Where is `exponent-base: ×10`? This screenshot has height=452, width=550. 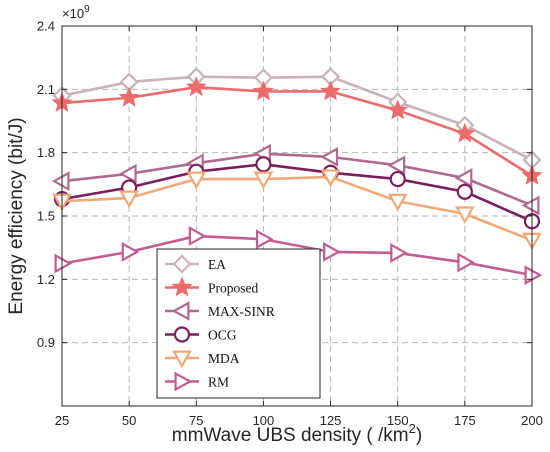 exponent-base: ×10 is located at coordinates (73, 13).